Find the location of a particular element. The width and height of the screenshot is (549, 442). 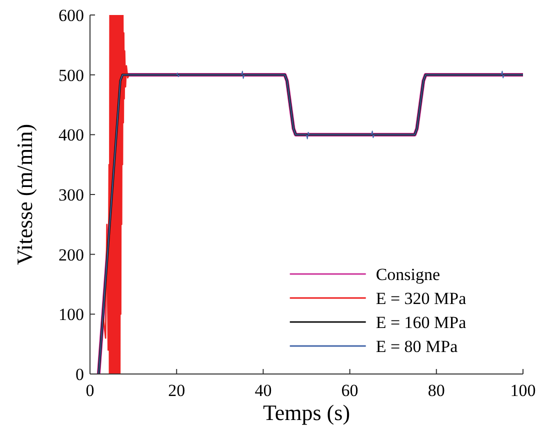

x-tick-label: 80 is located at coordinates (436, 390).